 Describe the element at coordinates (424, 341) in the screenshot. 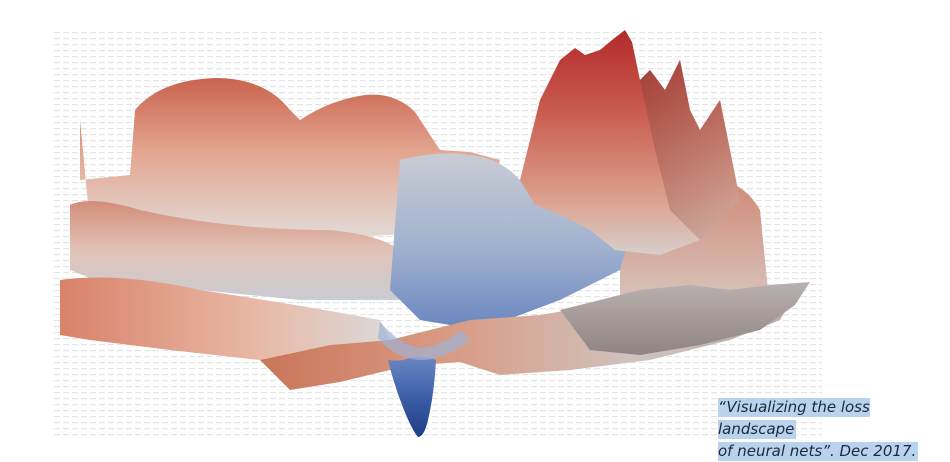

I see `funnel-rim-highlight` at that location.